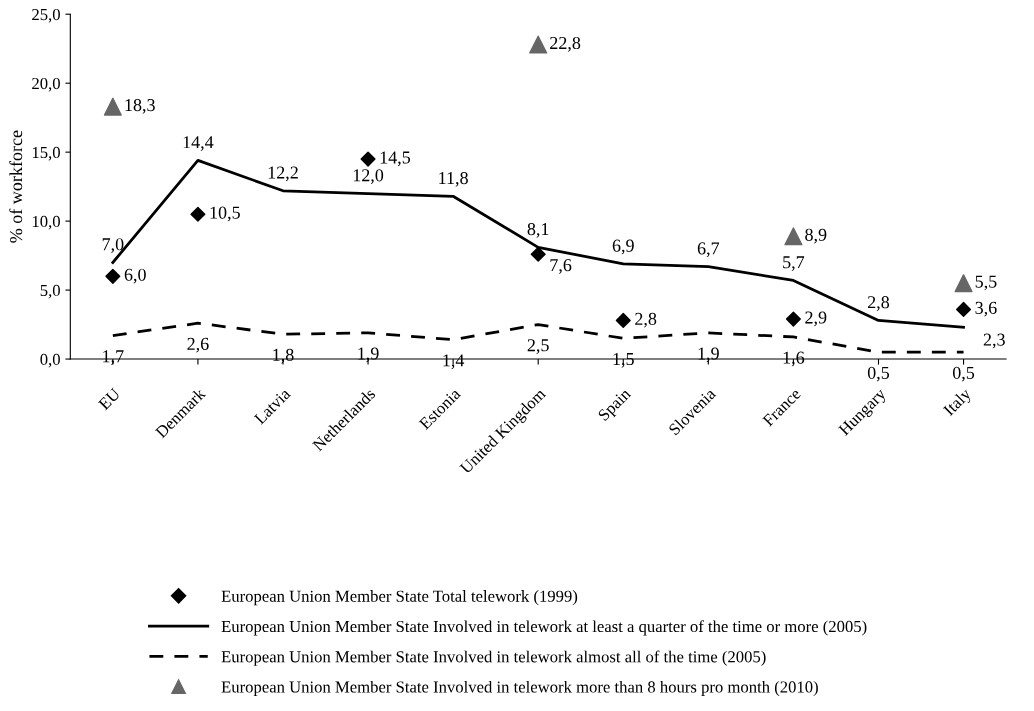  What do you see at coordinates (399, 598) in the screenshot?
I see `legend-label: European Union Member State Total telework (1999)` at bounding box center [399, 598].